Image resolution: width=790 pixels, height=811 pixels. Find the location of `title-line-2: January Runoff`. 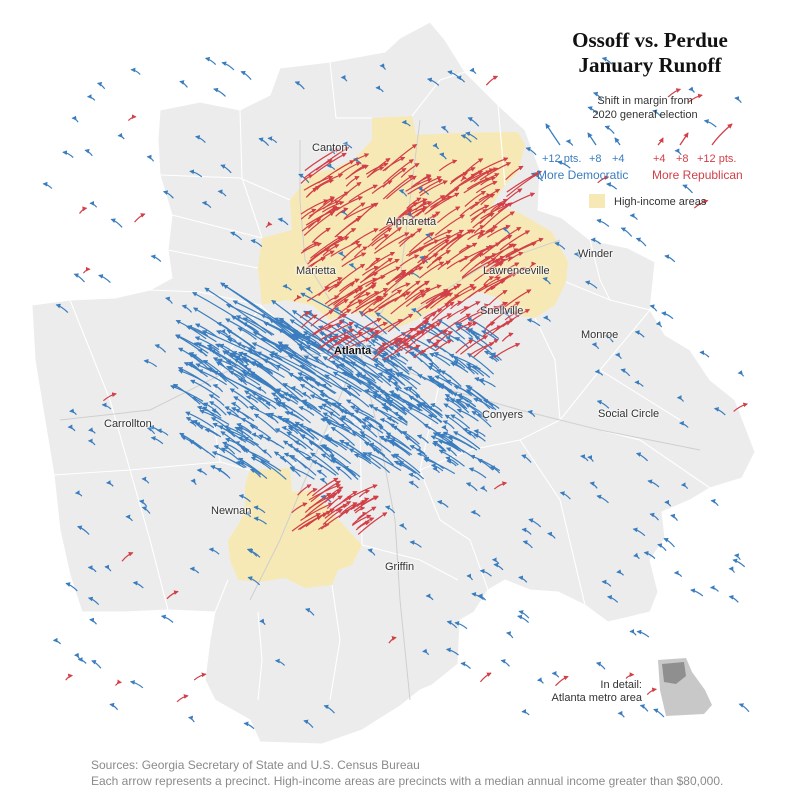

title-line-2: January Runoff is located at coordinates (650, 65).